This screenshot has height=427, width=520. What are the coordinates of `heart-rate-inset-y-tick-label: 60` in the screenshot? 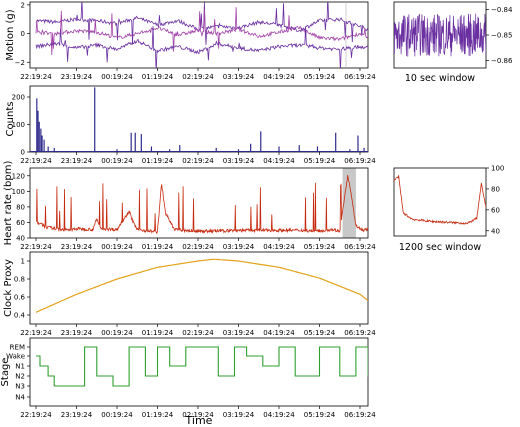 It's located at (495, 210).